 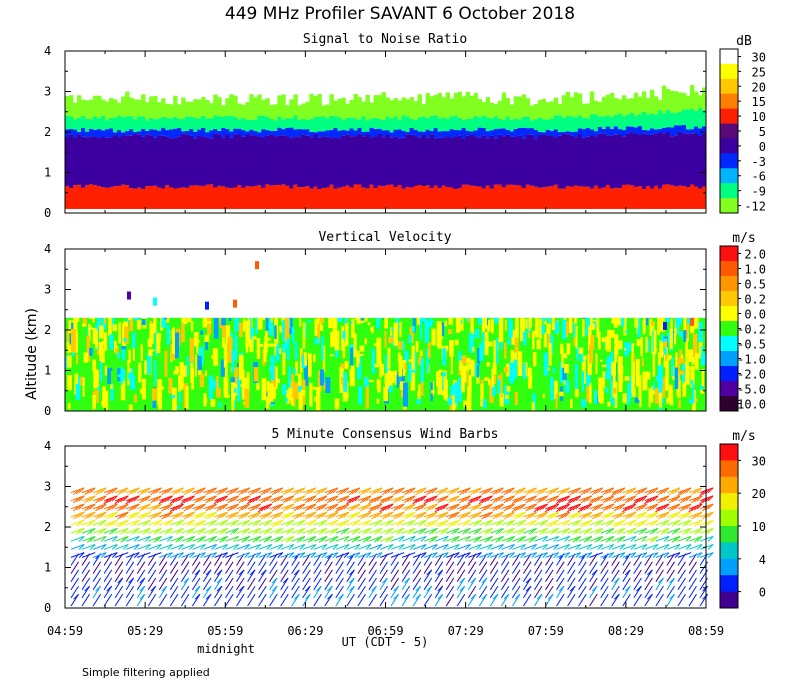 I want to click on colorbar-label: -2.0, so click(x=751, y=375).